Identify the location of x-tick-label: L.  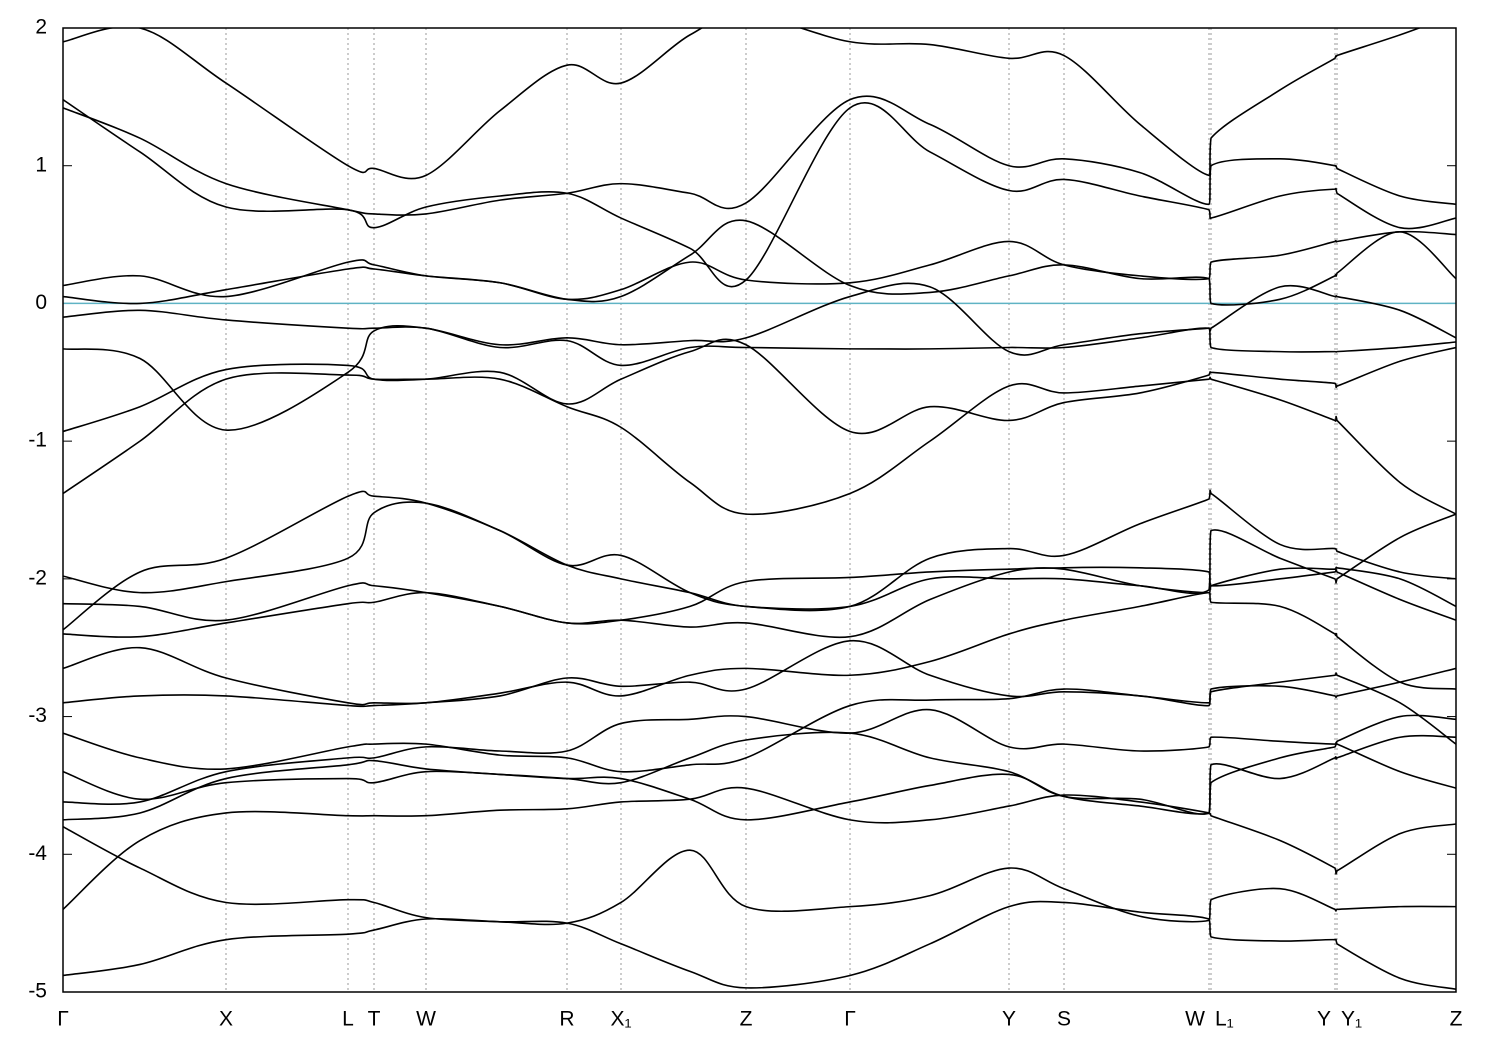
(348, 1019).